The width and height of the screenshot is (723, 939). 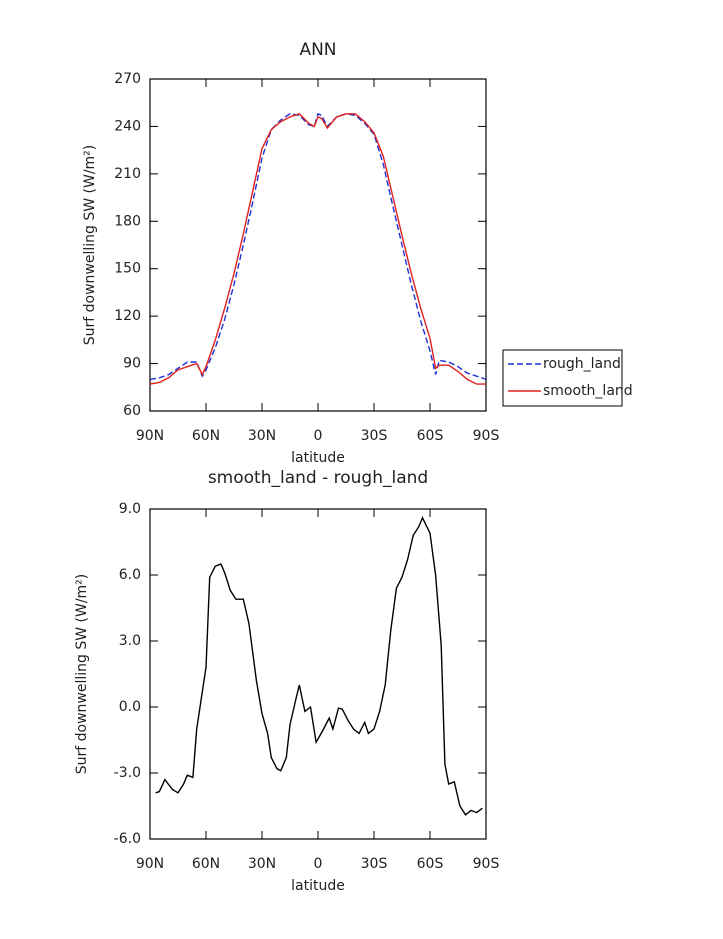 I want to click on legend-label: rough_land, so click(x=582, y=364).